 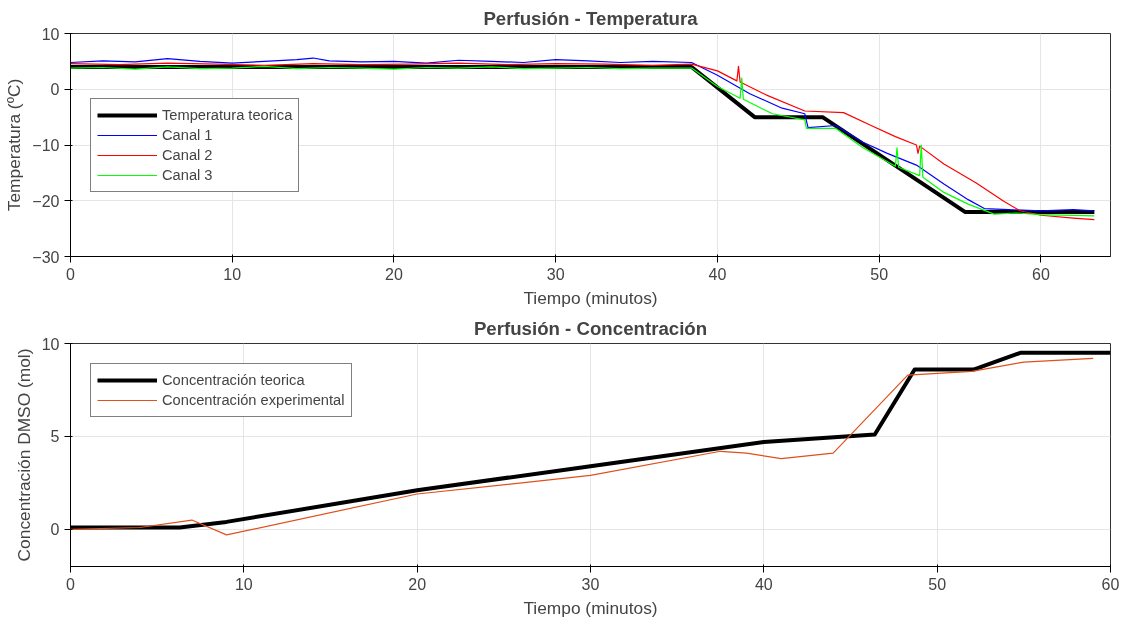 What do you see at coordinates (46, 145) in the screenshot?
I see `y-tick-label: −10` at bounding box center [46, 145].